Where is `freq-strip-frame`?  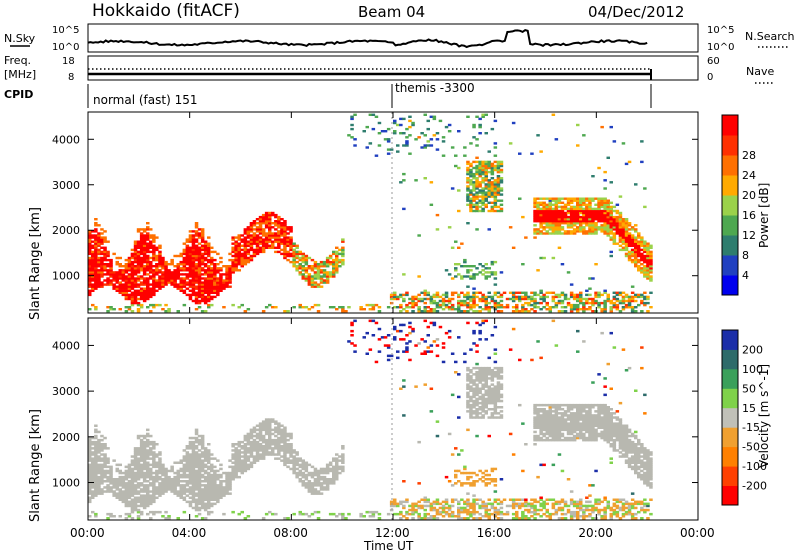
freq-strip-frame is located at coordinates (393, 68).